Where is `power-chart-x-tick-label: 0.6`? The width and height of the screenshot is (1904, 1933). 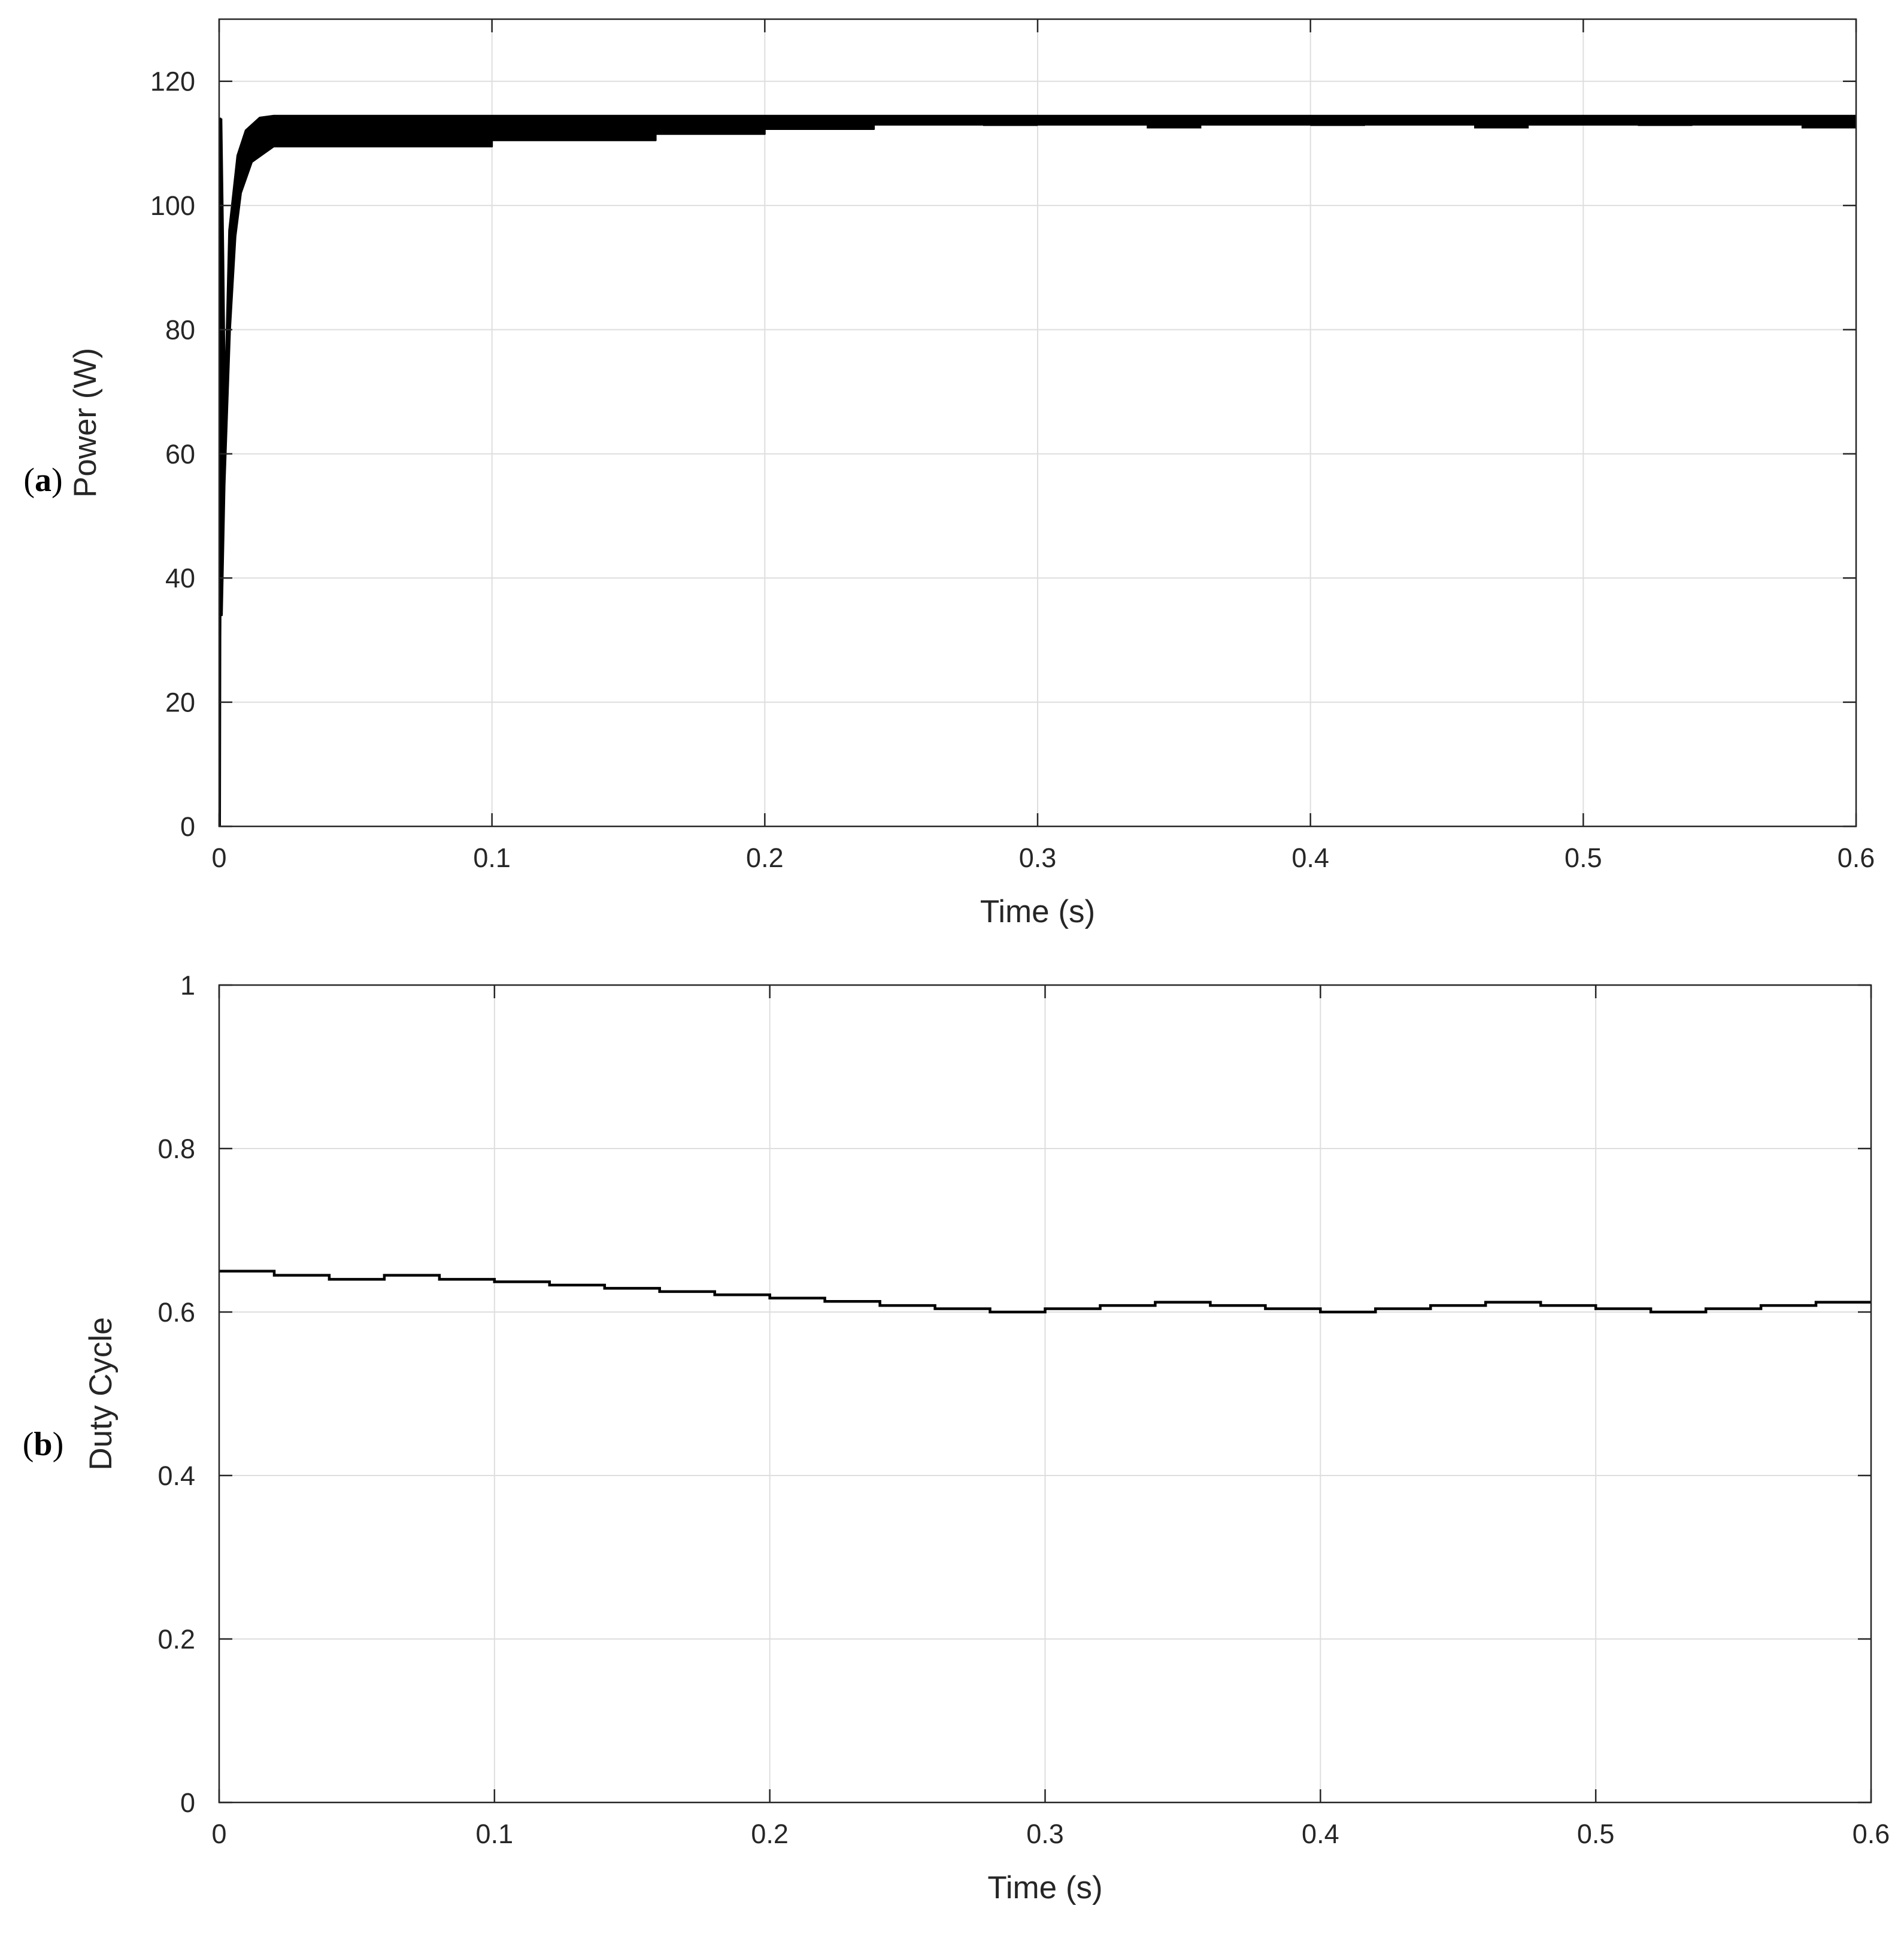 power-chart-x-tick-label: 0.6 is located at coordinates (1856, 858).